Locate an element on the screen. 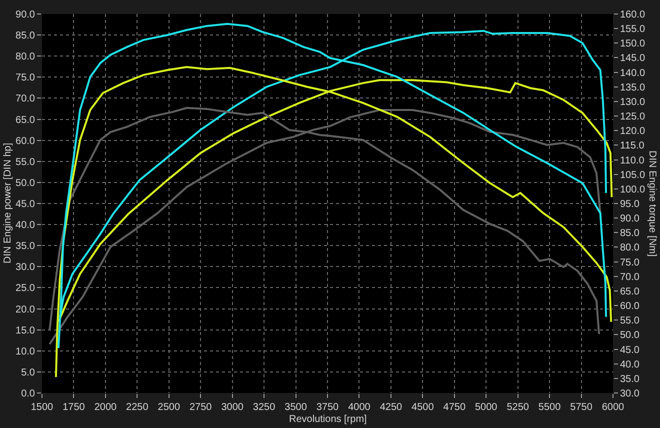  x-tick-label: 5750 is located at coordinates (581, 407).